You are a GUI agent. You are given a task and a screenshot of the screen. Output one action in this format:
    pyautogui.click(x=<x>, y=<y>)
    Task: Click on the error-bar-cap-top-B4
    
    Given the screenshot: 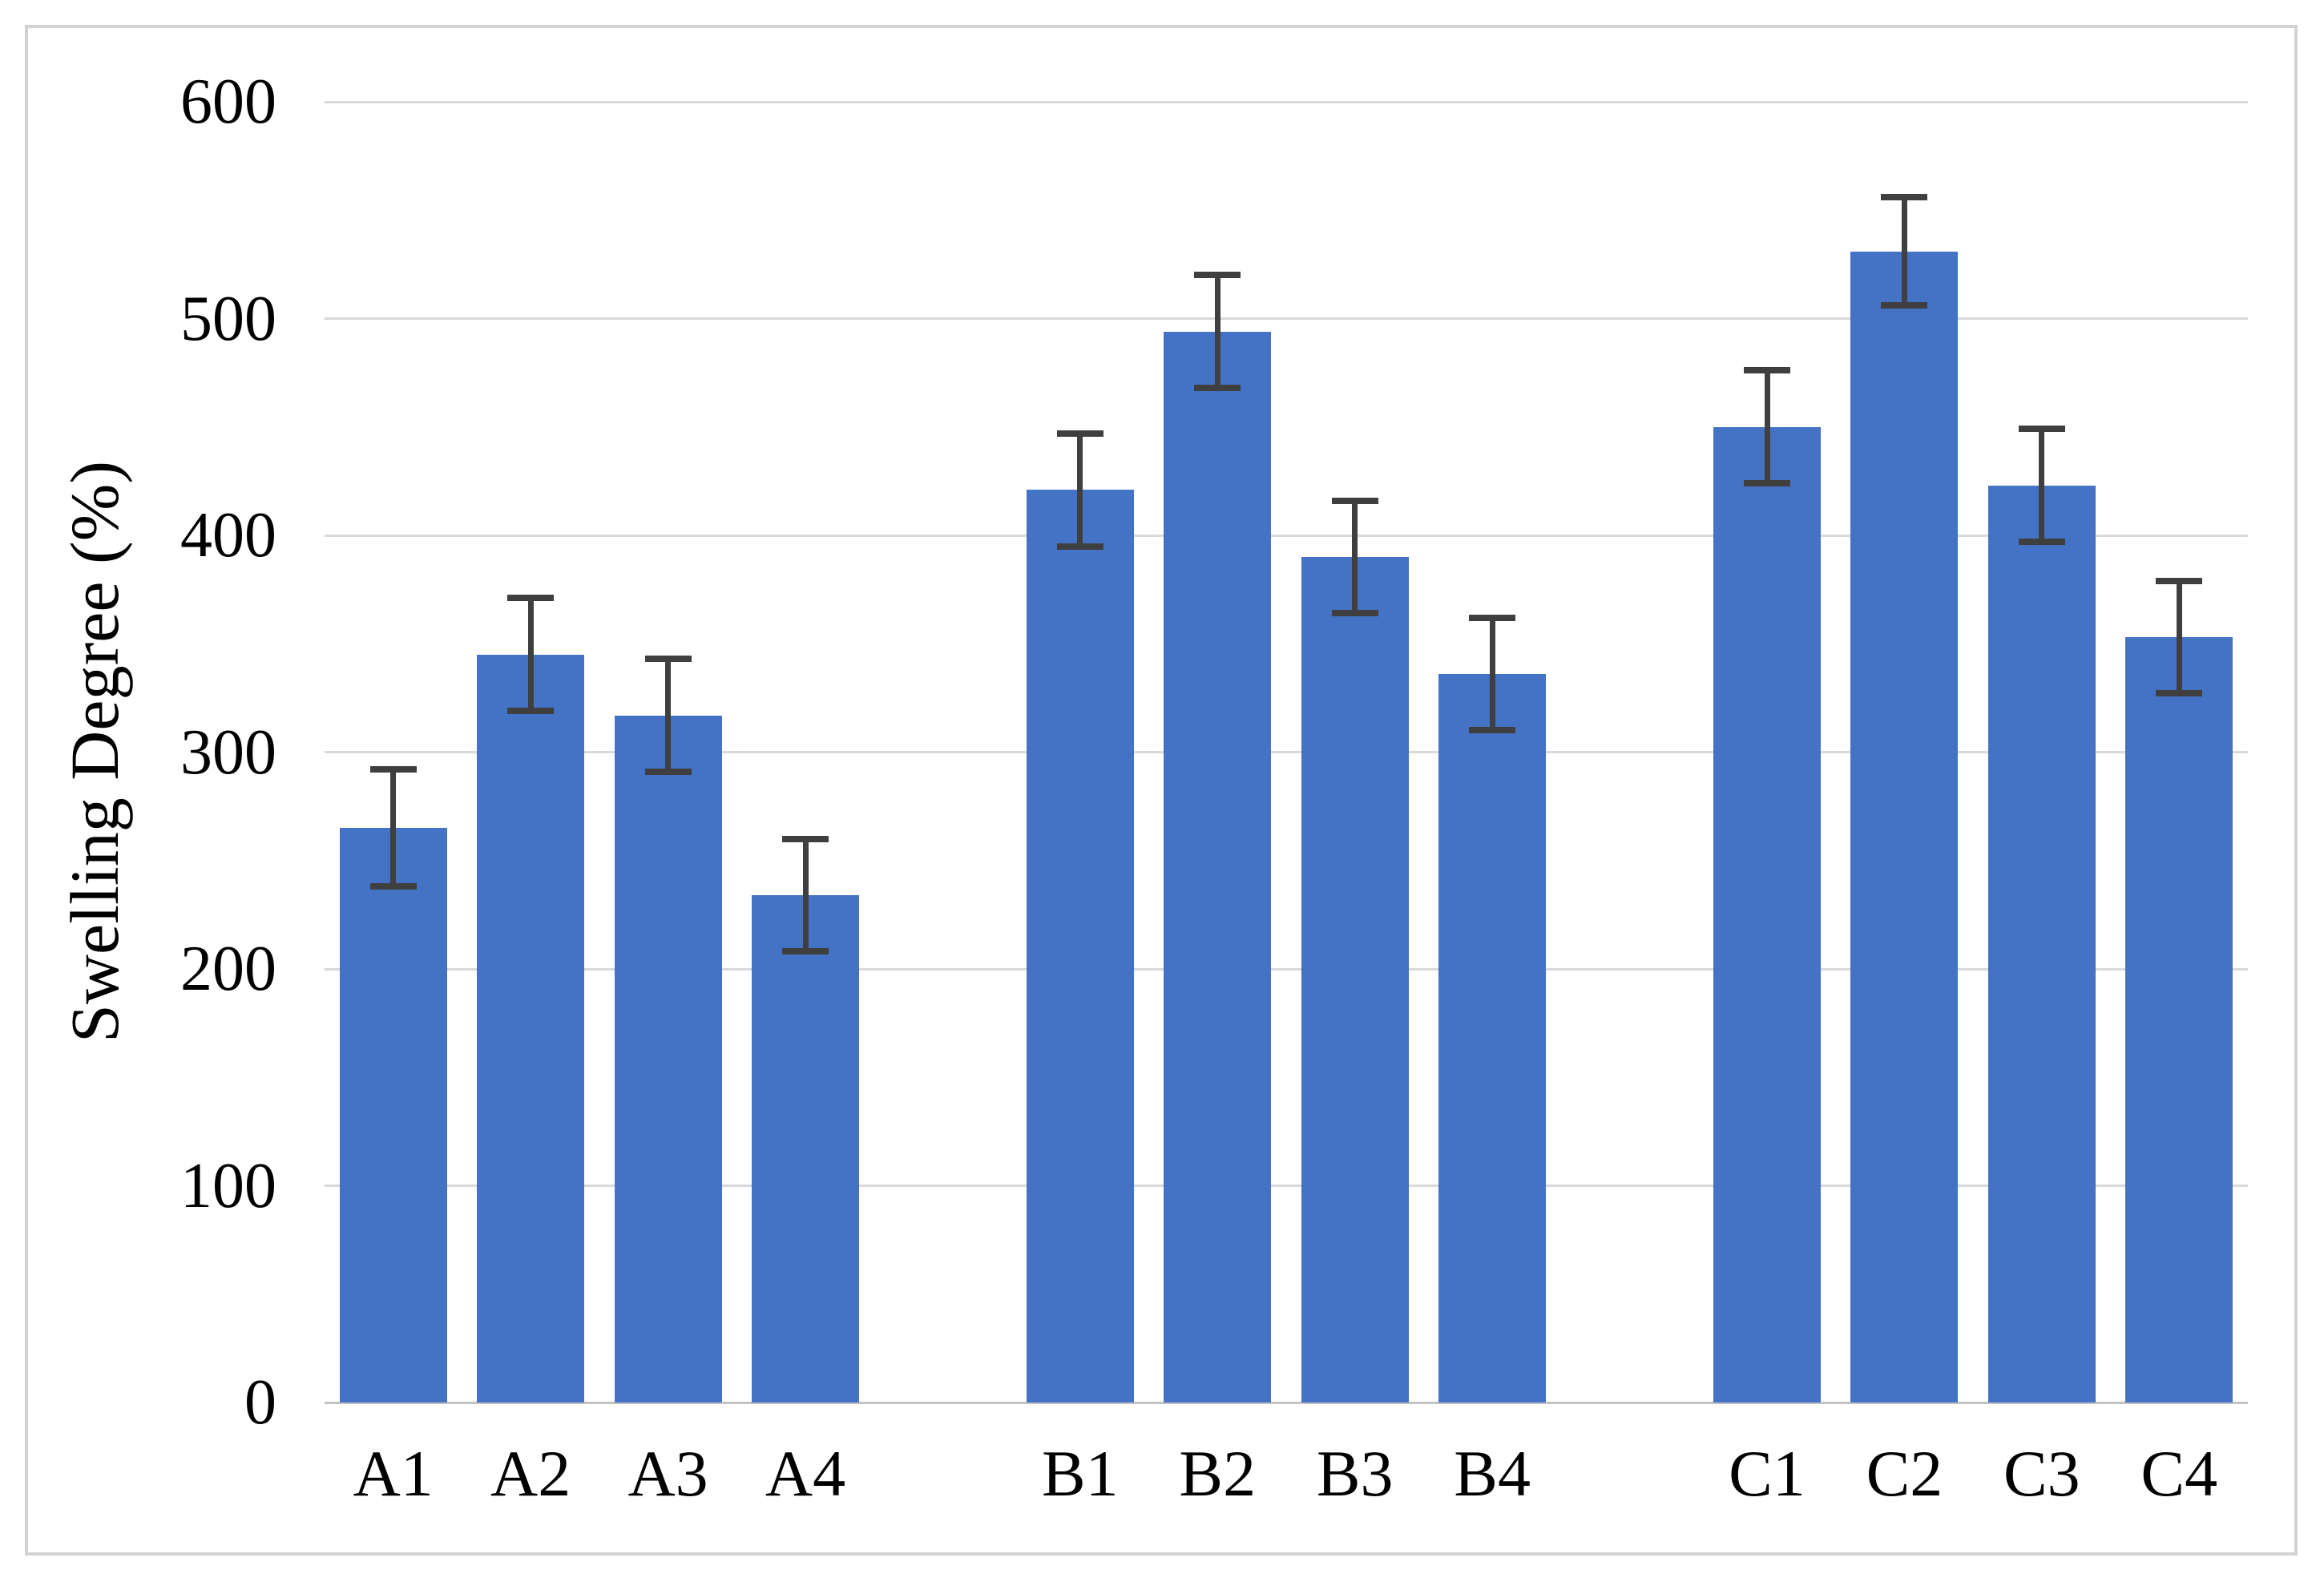 What is the action you would take?
    pyautogui.click(x=1492, y=617)
    